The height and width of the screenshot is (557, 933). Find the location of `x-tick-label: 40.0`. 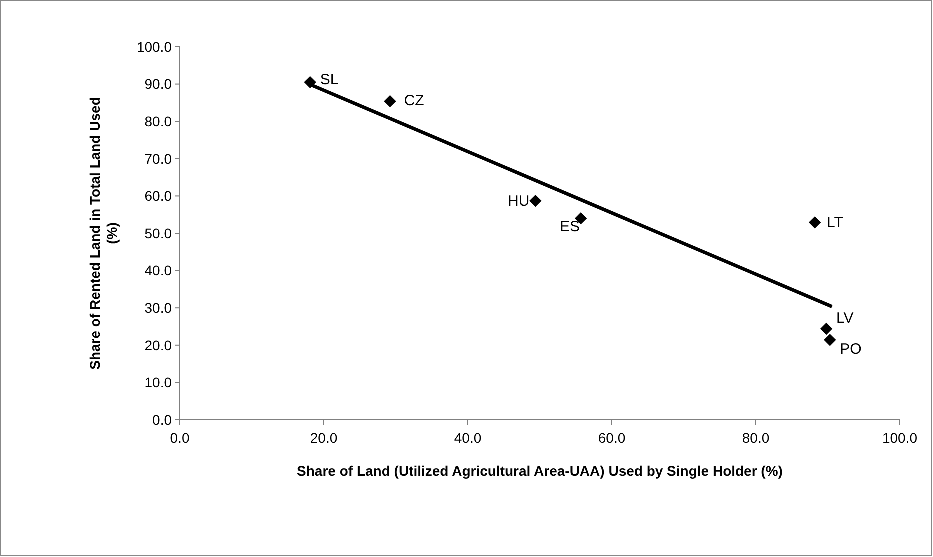

x-tick-label: 40.0 is located at coordinates (468, 438).